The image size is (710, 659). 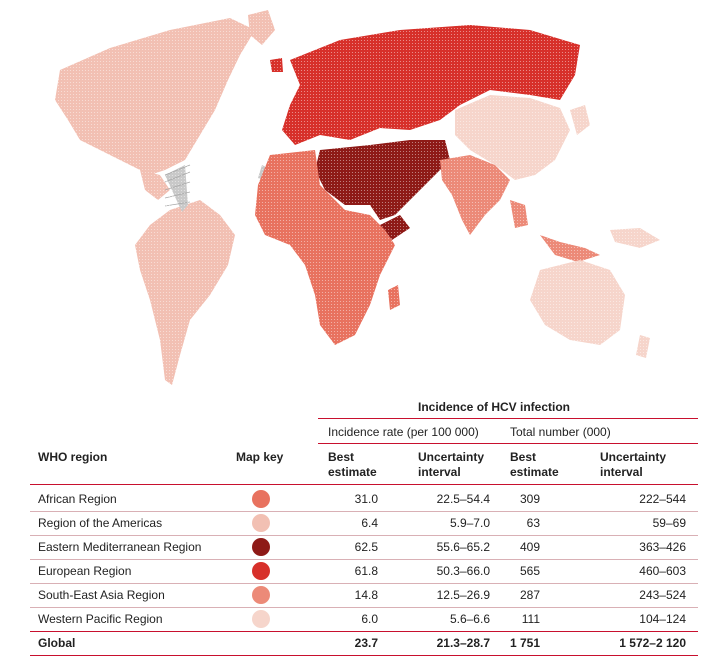 What do you see at coordinates (364, 484) in the screenshot?
I see `rule-header` at bounding box center [364, 484].